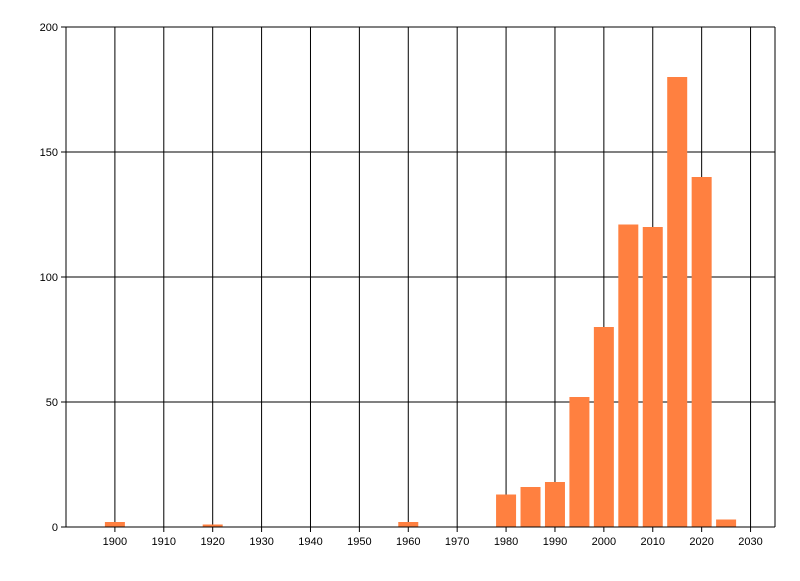 The width and height of the screenshot is (800, 581). I want to click on x-tick-label: 1920, so click(212, 542).